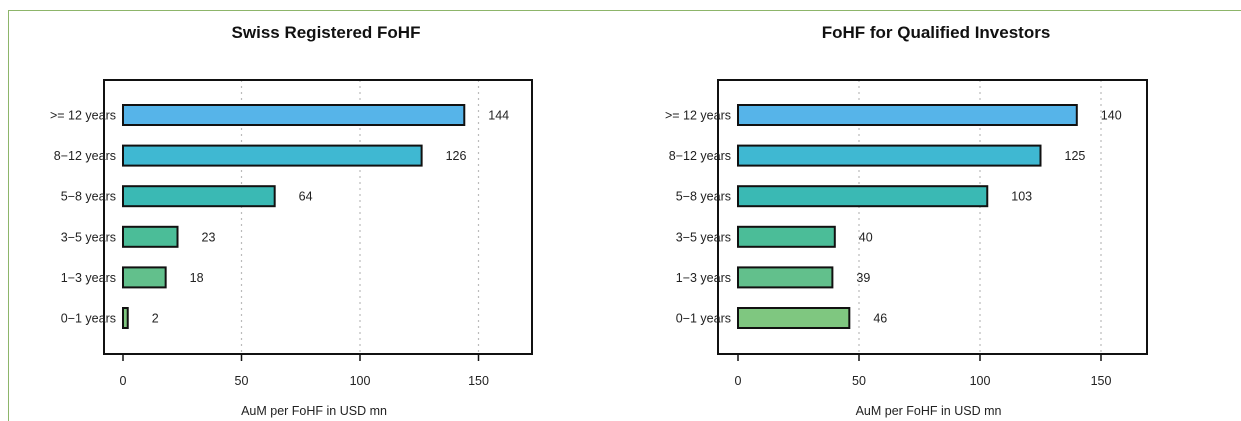 The width and height of the screenshot is (1241, 421). I want to click on data-label: 103, so click(1021, 197).